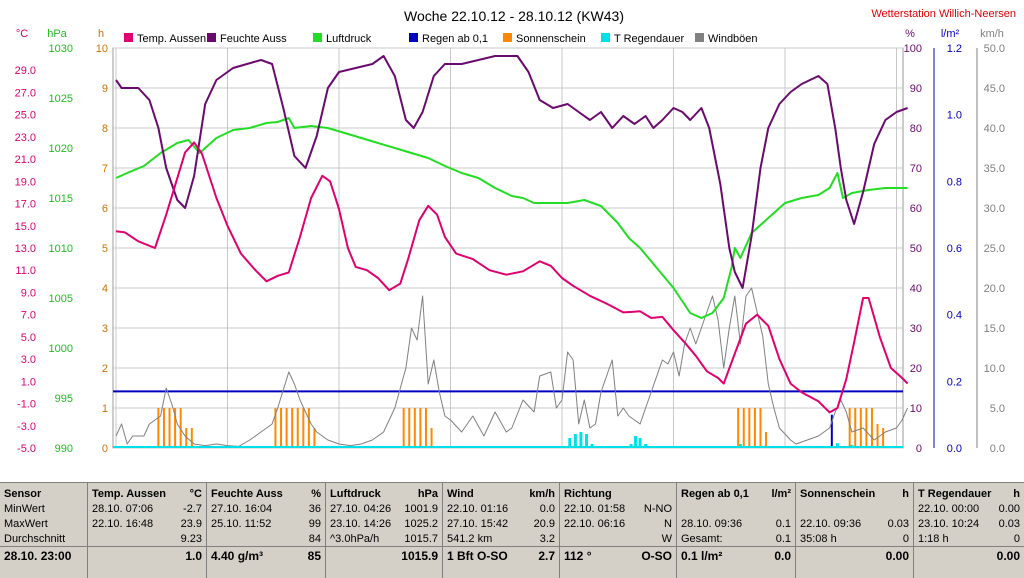  I want to click on summary-label: MinWert, so click(24, 509).